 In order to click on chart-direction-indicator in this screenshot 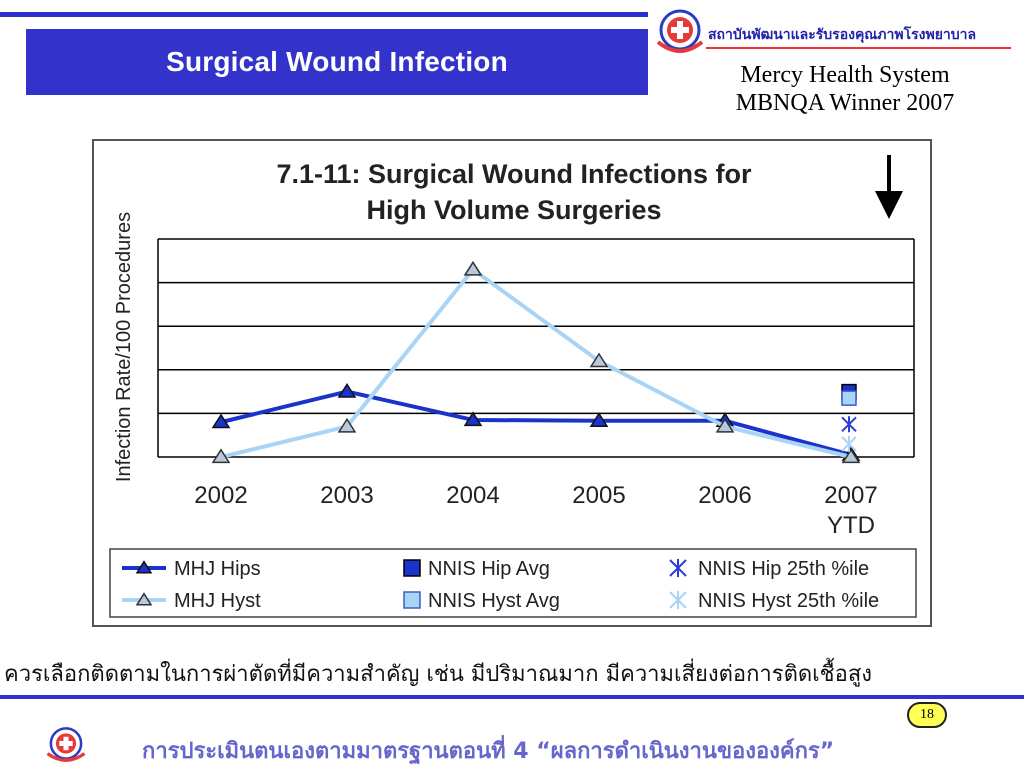, I will do `click(889, 187)`.